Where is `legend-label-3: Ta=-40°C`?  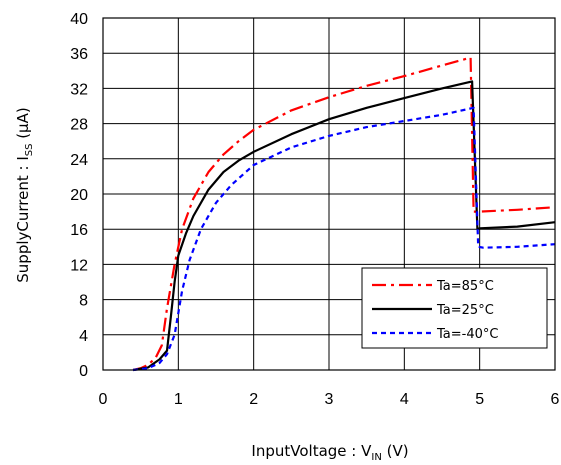
legend-label-3: Ta=-40°C is located at coordinates (467, 334).